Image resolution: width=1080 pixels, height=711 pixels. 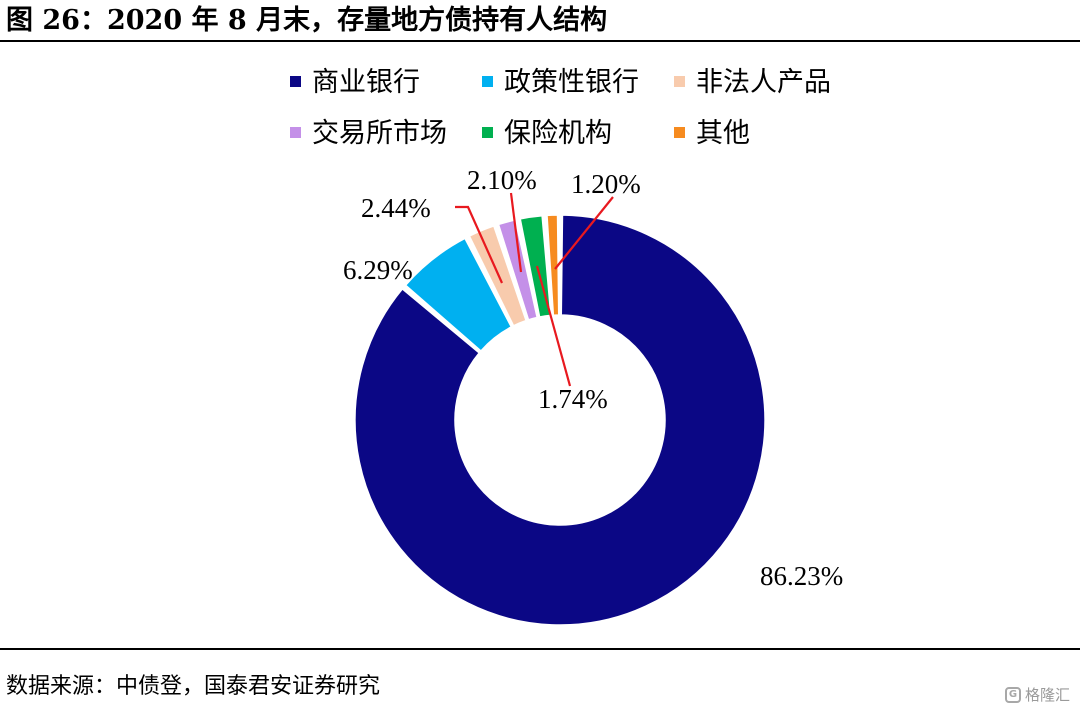 What do you see at coordinates (540, 41) in the screenshot?
I see `top-rule` at bounding box center [540, 41].